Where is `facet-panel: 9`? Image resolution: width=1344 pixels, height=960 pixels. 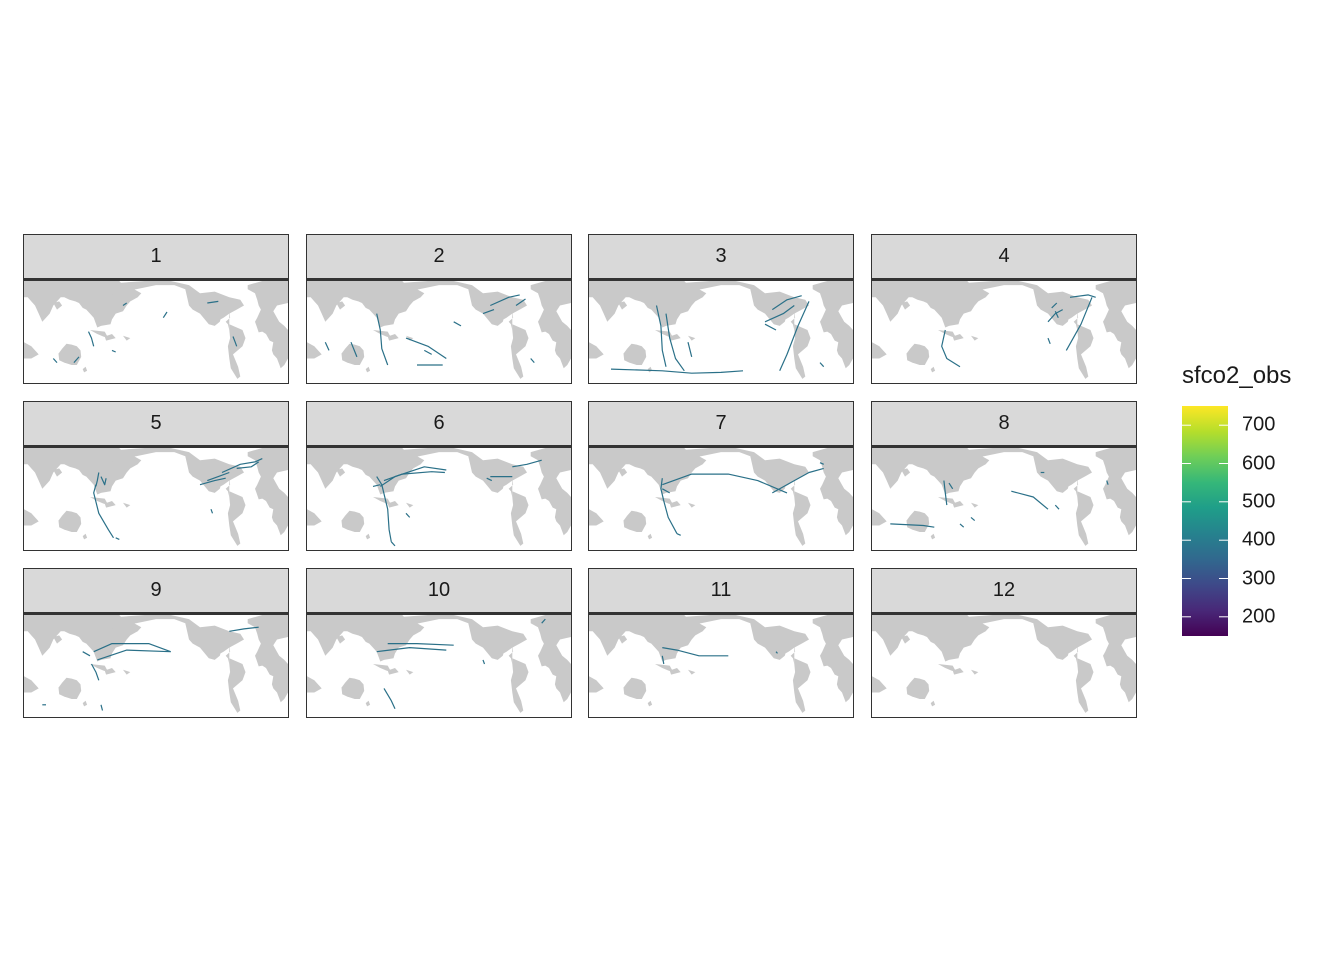 facet-panel: 9 is located at coordinates (156, 643).